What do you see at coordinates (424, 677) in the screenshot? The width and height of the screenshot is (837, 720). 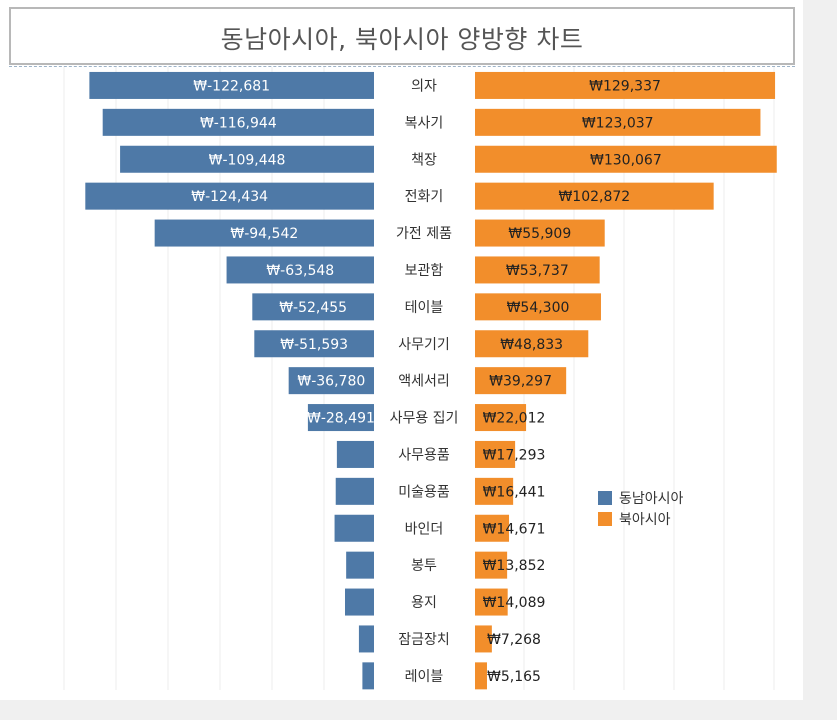 I see `category-label: 레이블` at bounding box center [424, 677].